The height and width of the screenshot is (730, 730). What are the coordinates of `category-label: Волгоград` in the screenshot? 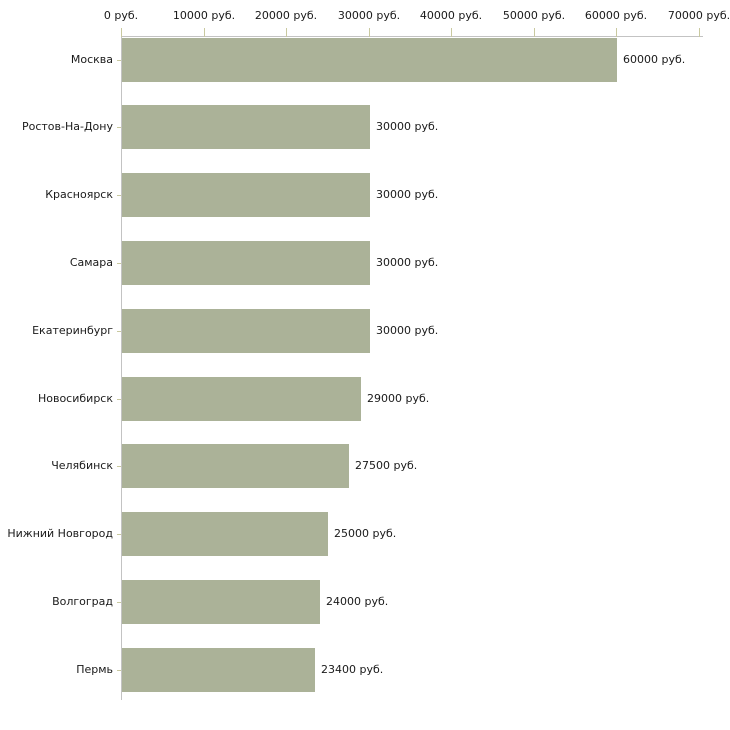 It's located at (82, 601).